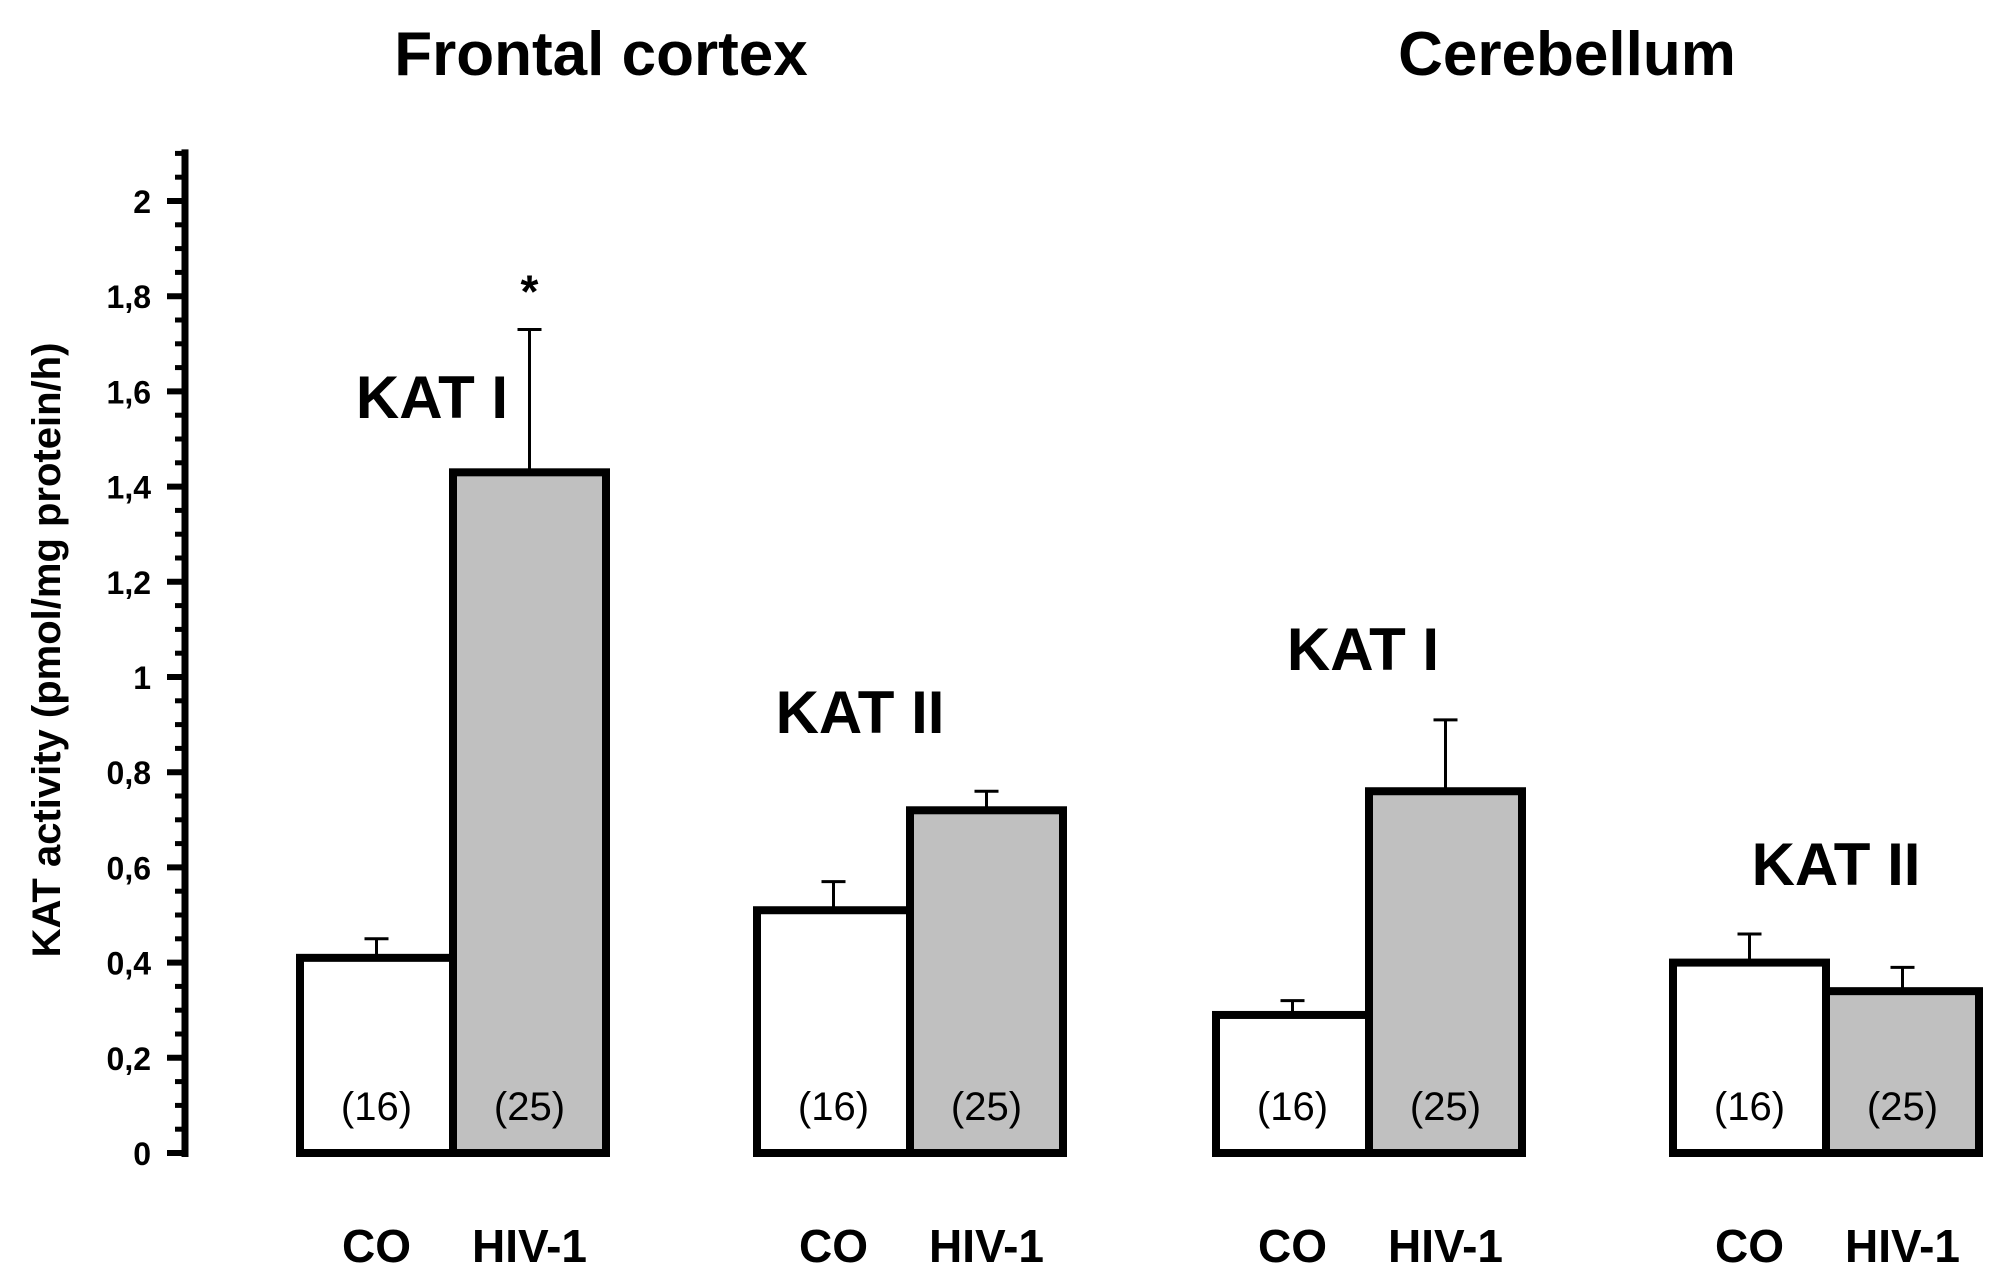 The height and width of the screenshot is (1276, 2000). I want to click on y-tick-label: 0, so click(142, 1154).